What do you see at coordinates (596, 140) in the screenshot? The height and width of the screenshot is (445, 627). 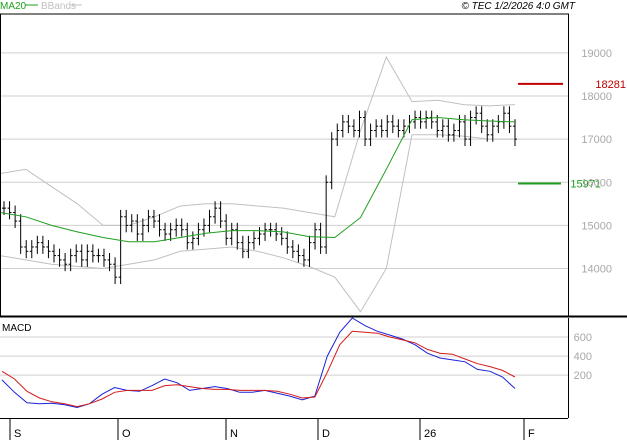 I see `price-tick-label: 17000` at bounding box center [596, 140].